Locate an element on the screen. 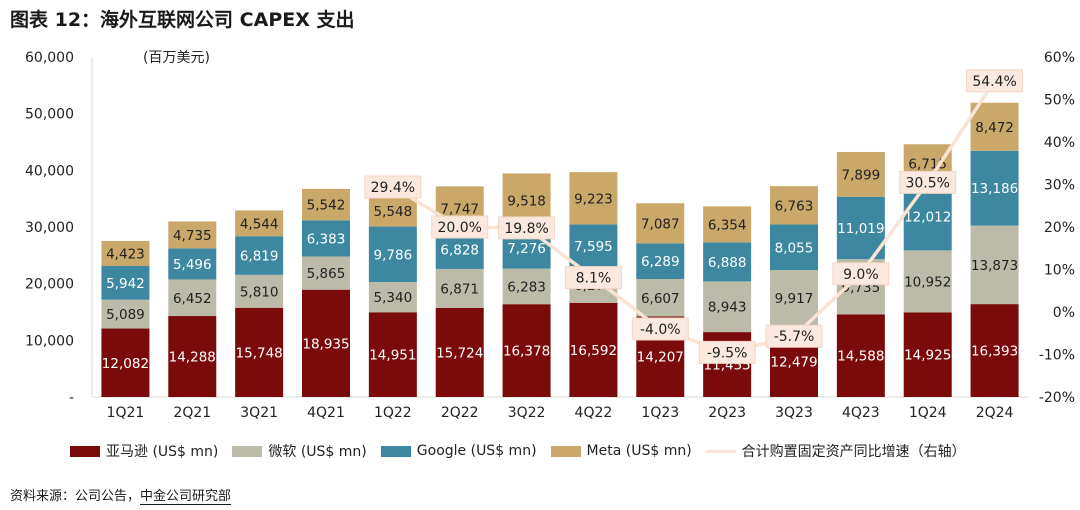 Image resolution: width=1080 pixels, height=510 pixels. legend-swatch-microsoft is located at coordinates (247, 451).